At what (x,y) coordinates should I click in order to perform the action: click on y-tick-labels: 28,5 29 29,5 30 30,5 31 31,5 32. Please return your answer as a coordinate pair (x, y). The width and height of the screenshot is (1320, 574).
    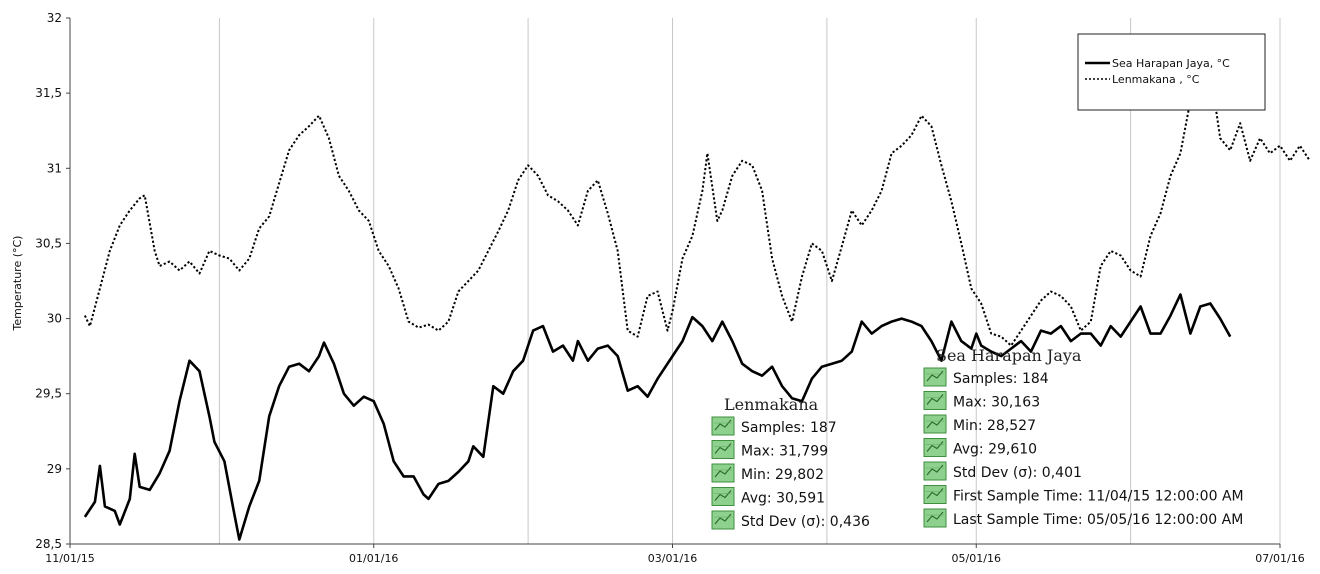
    Looking at the image, I should click on (52, 281).